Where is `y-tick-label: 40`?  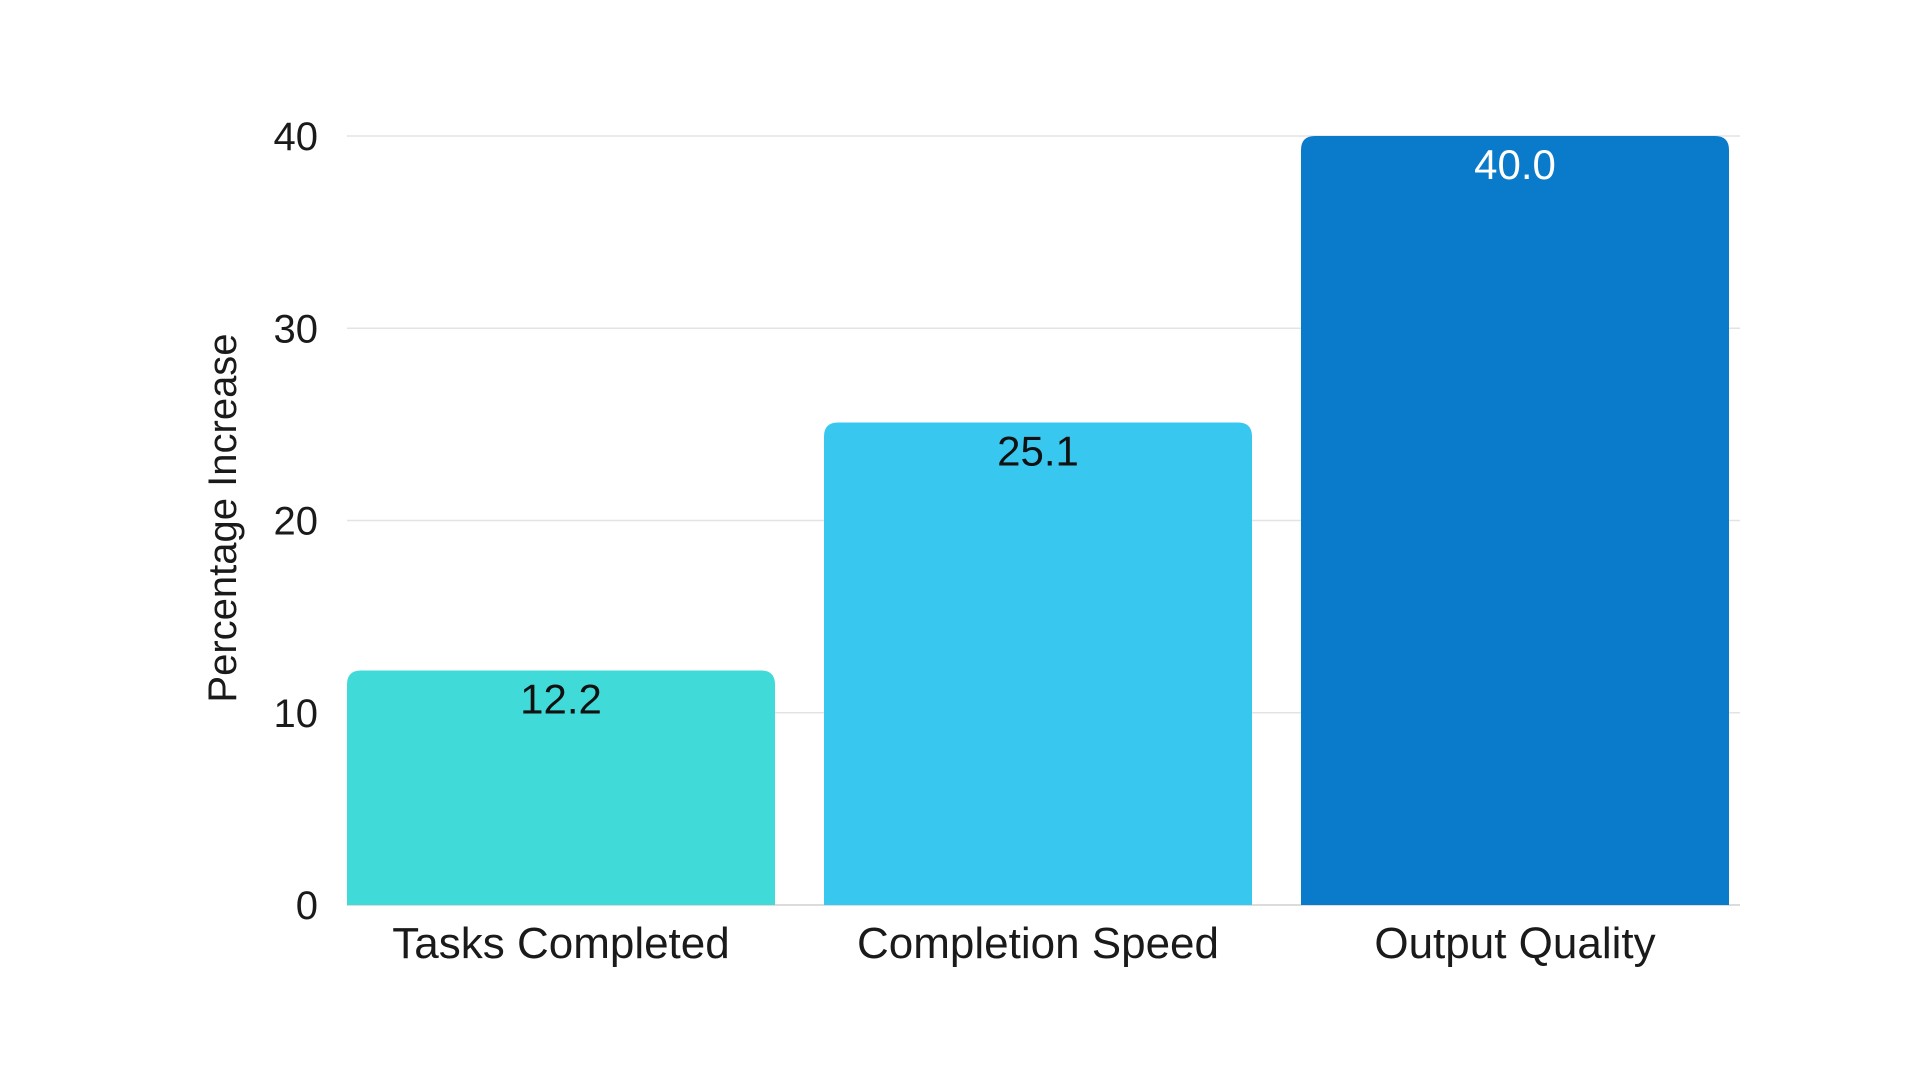
y-tick-label: 40 is located at coordinates (296, 137).